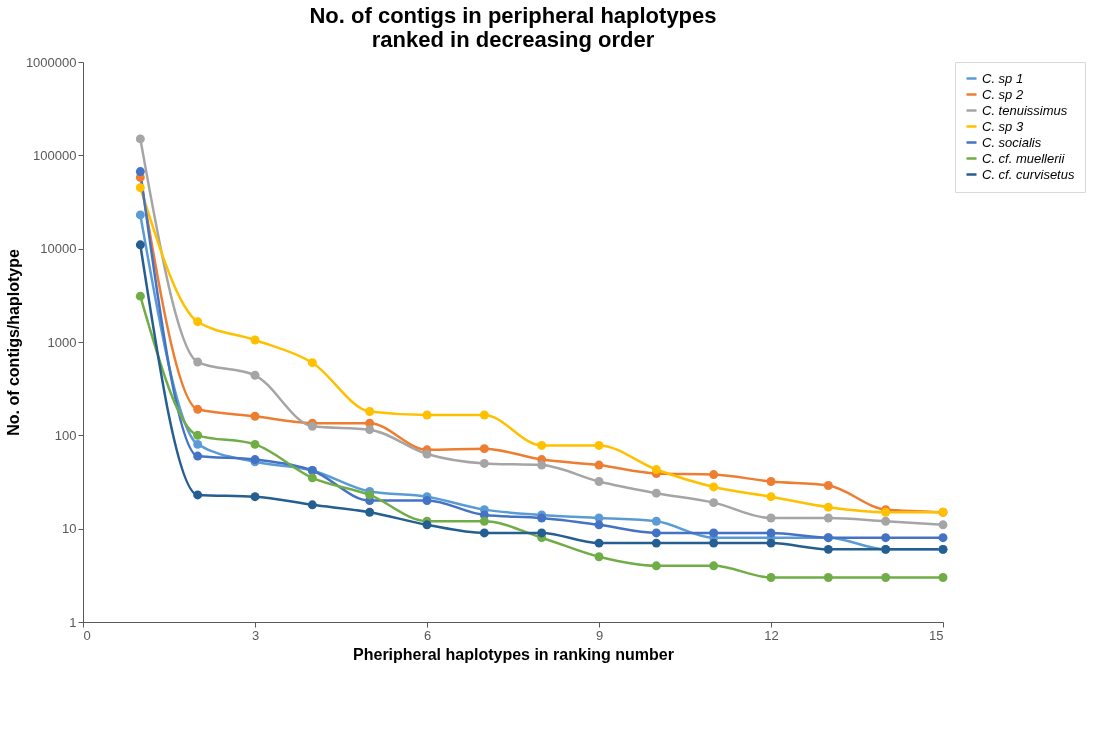 Image resolution: width=1099 pixels, height=734 pixels. I want to click on x-tick-label: 0, so click(87, 635).